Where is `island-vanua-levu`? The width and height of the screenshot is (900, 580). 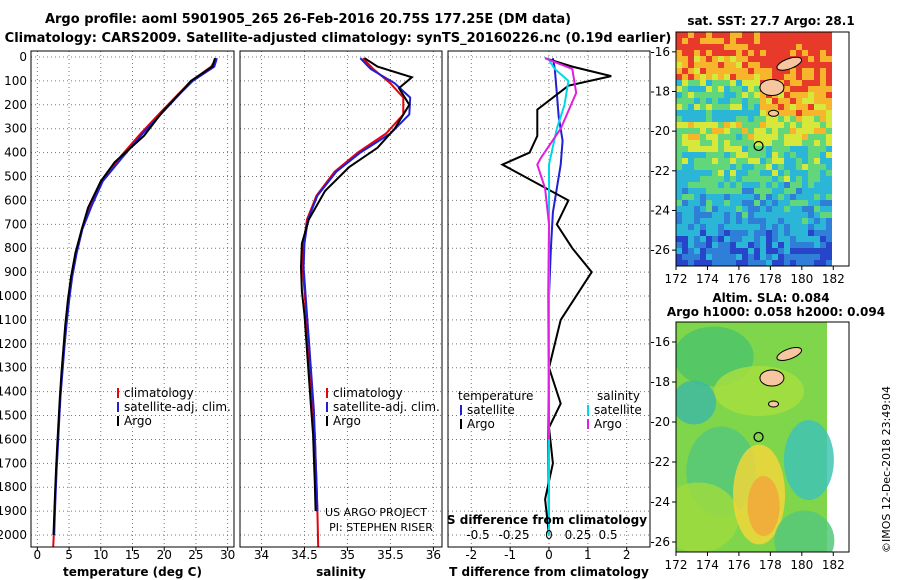
island-vanua-levu is located at coordinates (789, 354).